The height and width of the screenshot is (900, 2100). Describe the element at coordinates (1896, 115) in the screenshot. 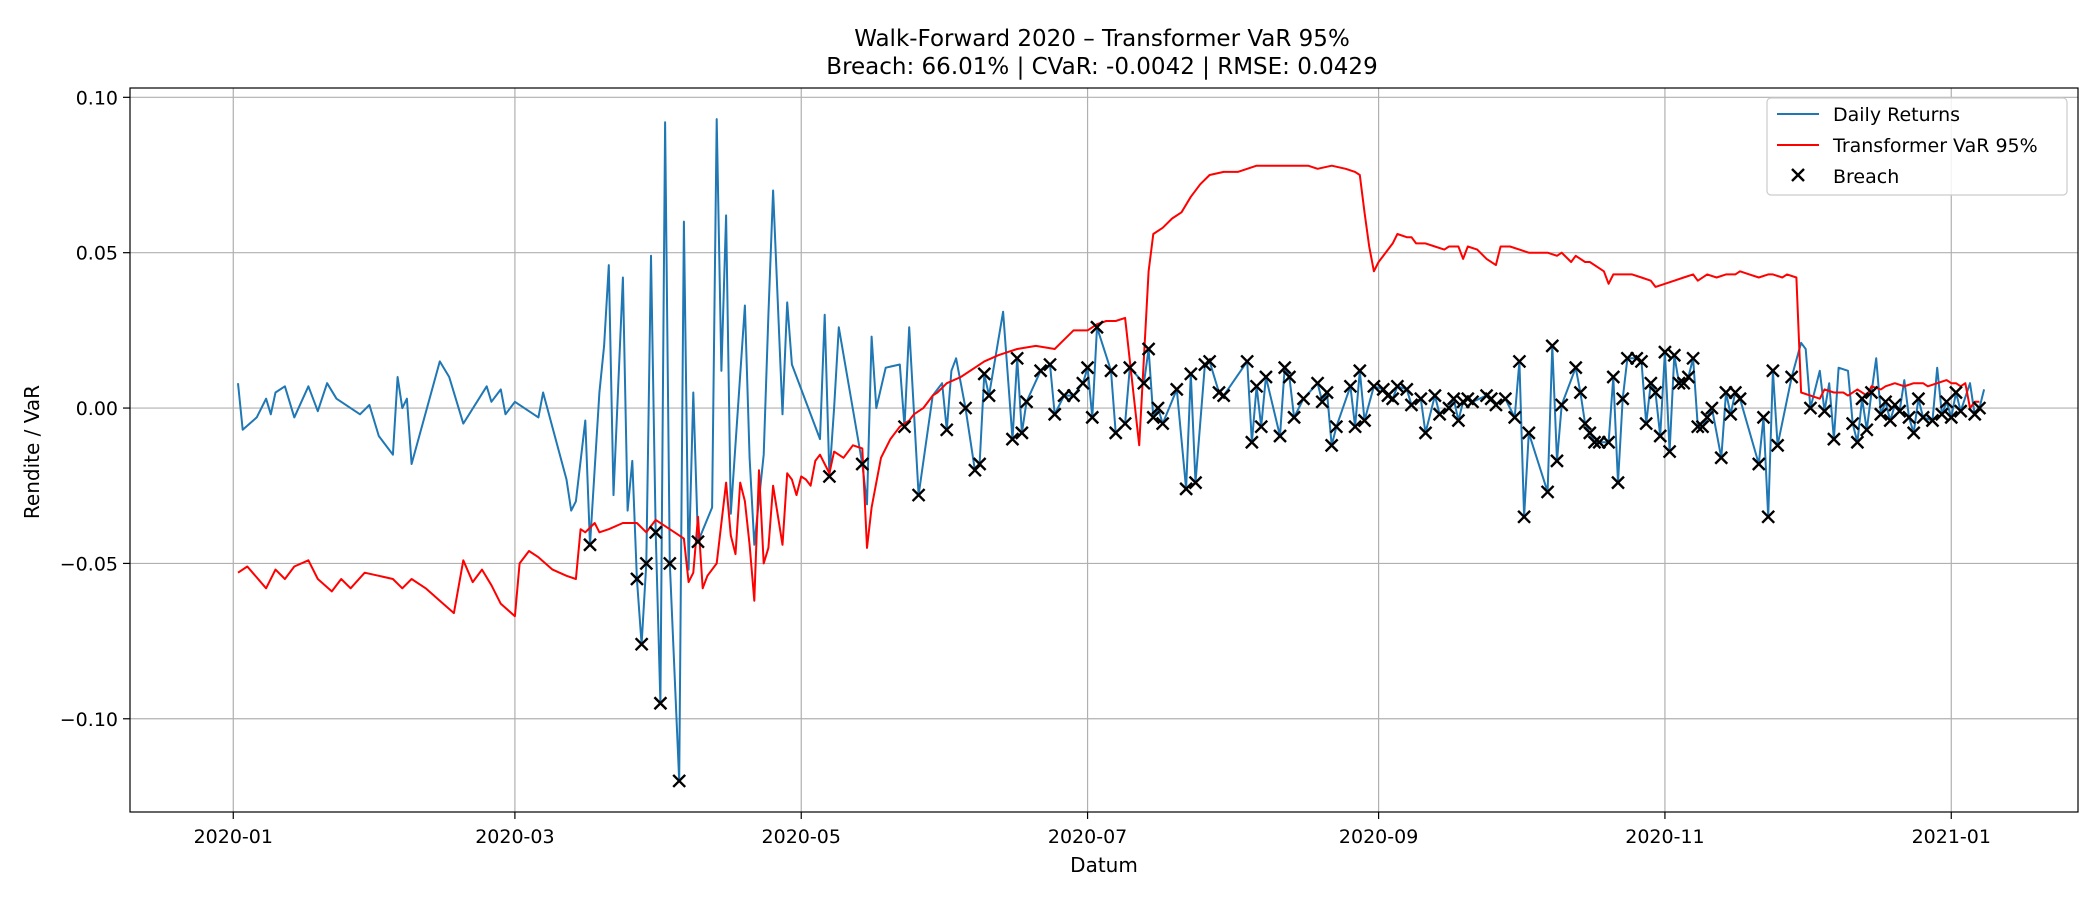

I see `legend-label-daily-returns: Daily Returns` at that location.